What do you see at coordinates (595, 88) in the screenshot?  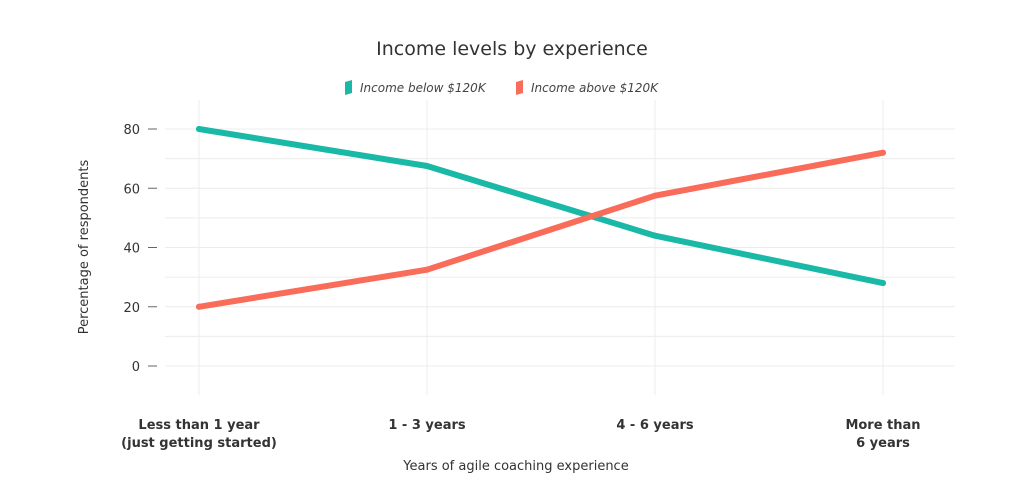 I see `legend-label-above: Income above $120K` at bounding box center [595, 88].